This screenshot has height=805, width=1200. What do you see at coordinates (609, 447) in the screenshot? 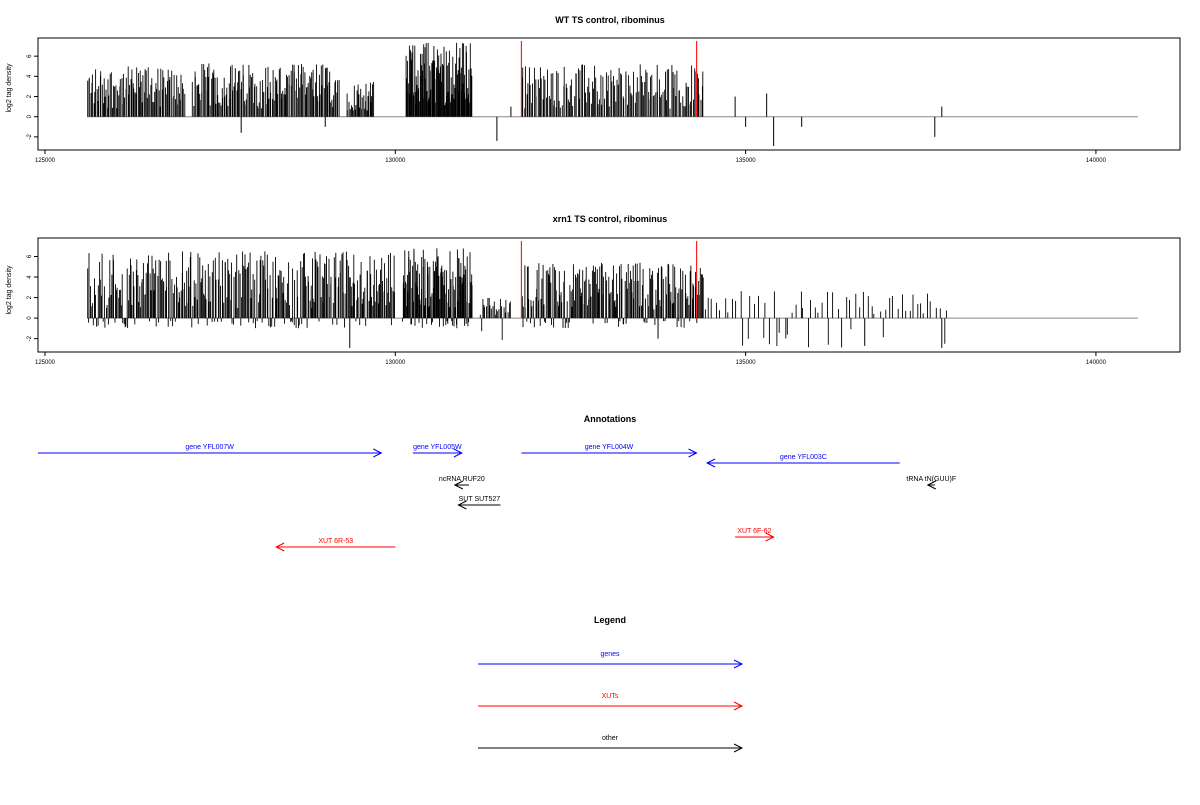
I see `feature-label: gene YFL004W` at bounding box center [609, 447].